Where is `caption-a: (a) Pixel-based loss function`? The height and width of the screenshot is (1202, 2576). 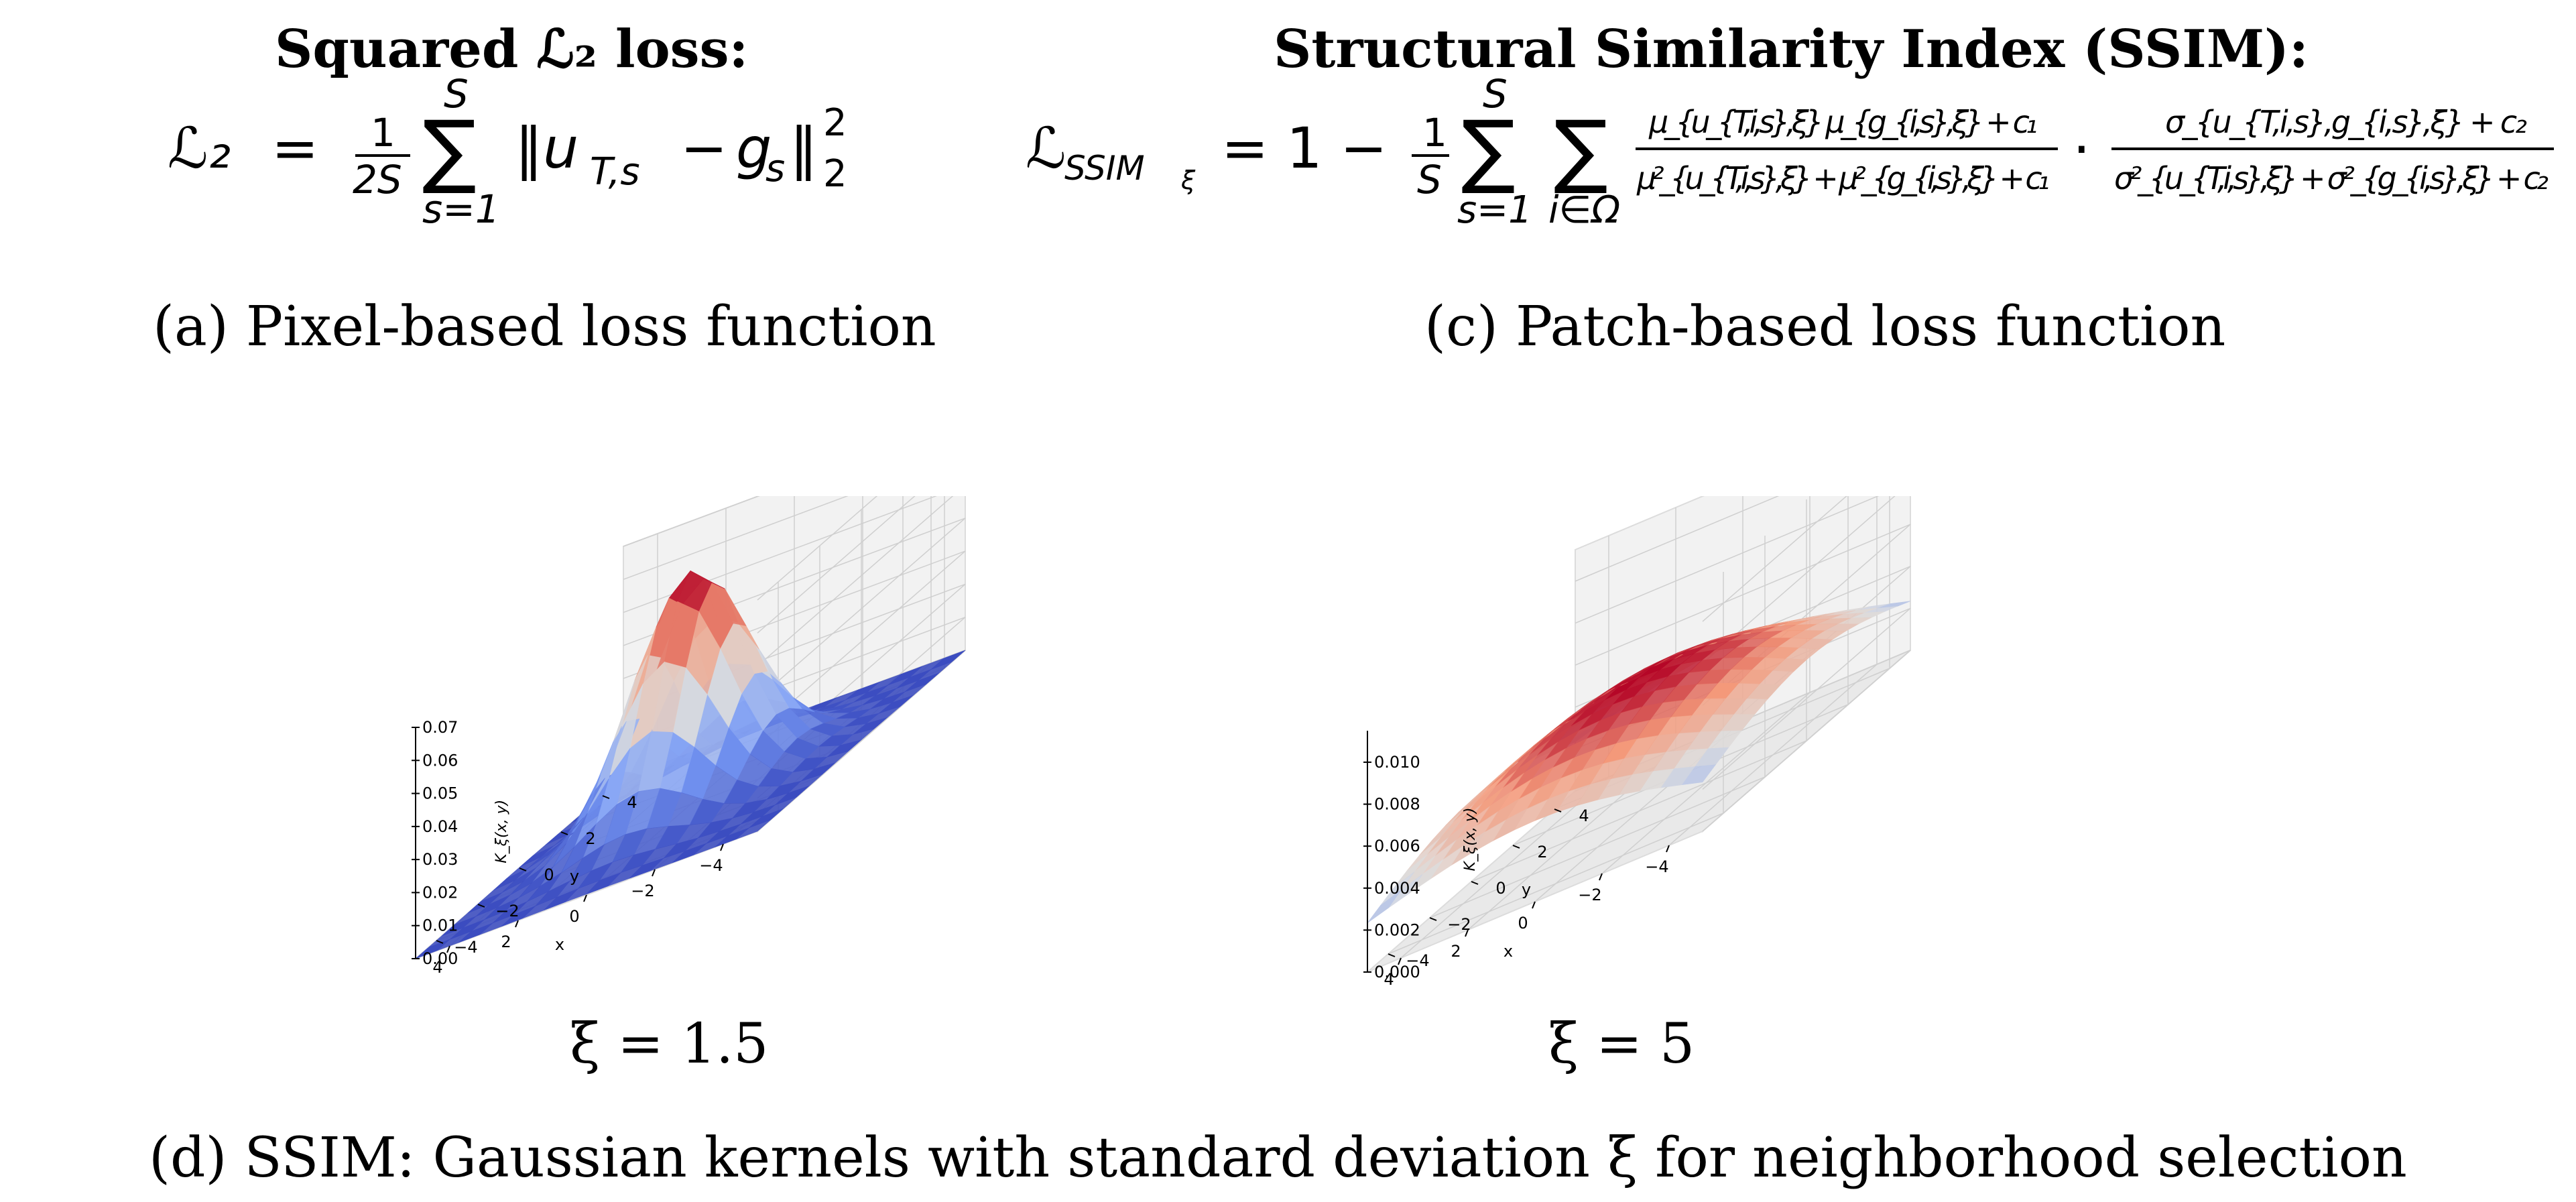
caption-a: (a) Pixel-based loss function is located at coordinates (545, 327).